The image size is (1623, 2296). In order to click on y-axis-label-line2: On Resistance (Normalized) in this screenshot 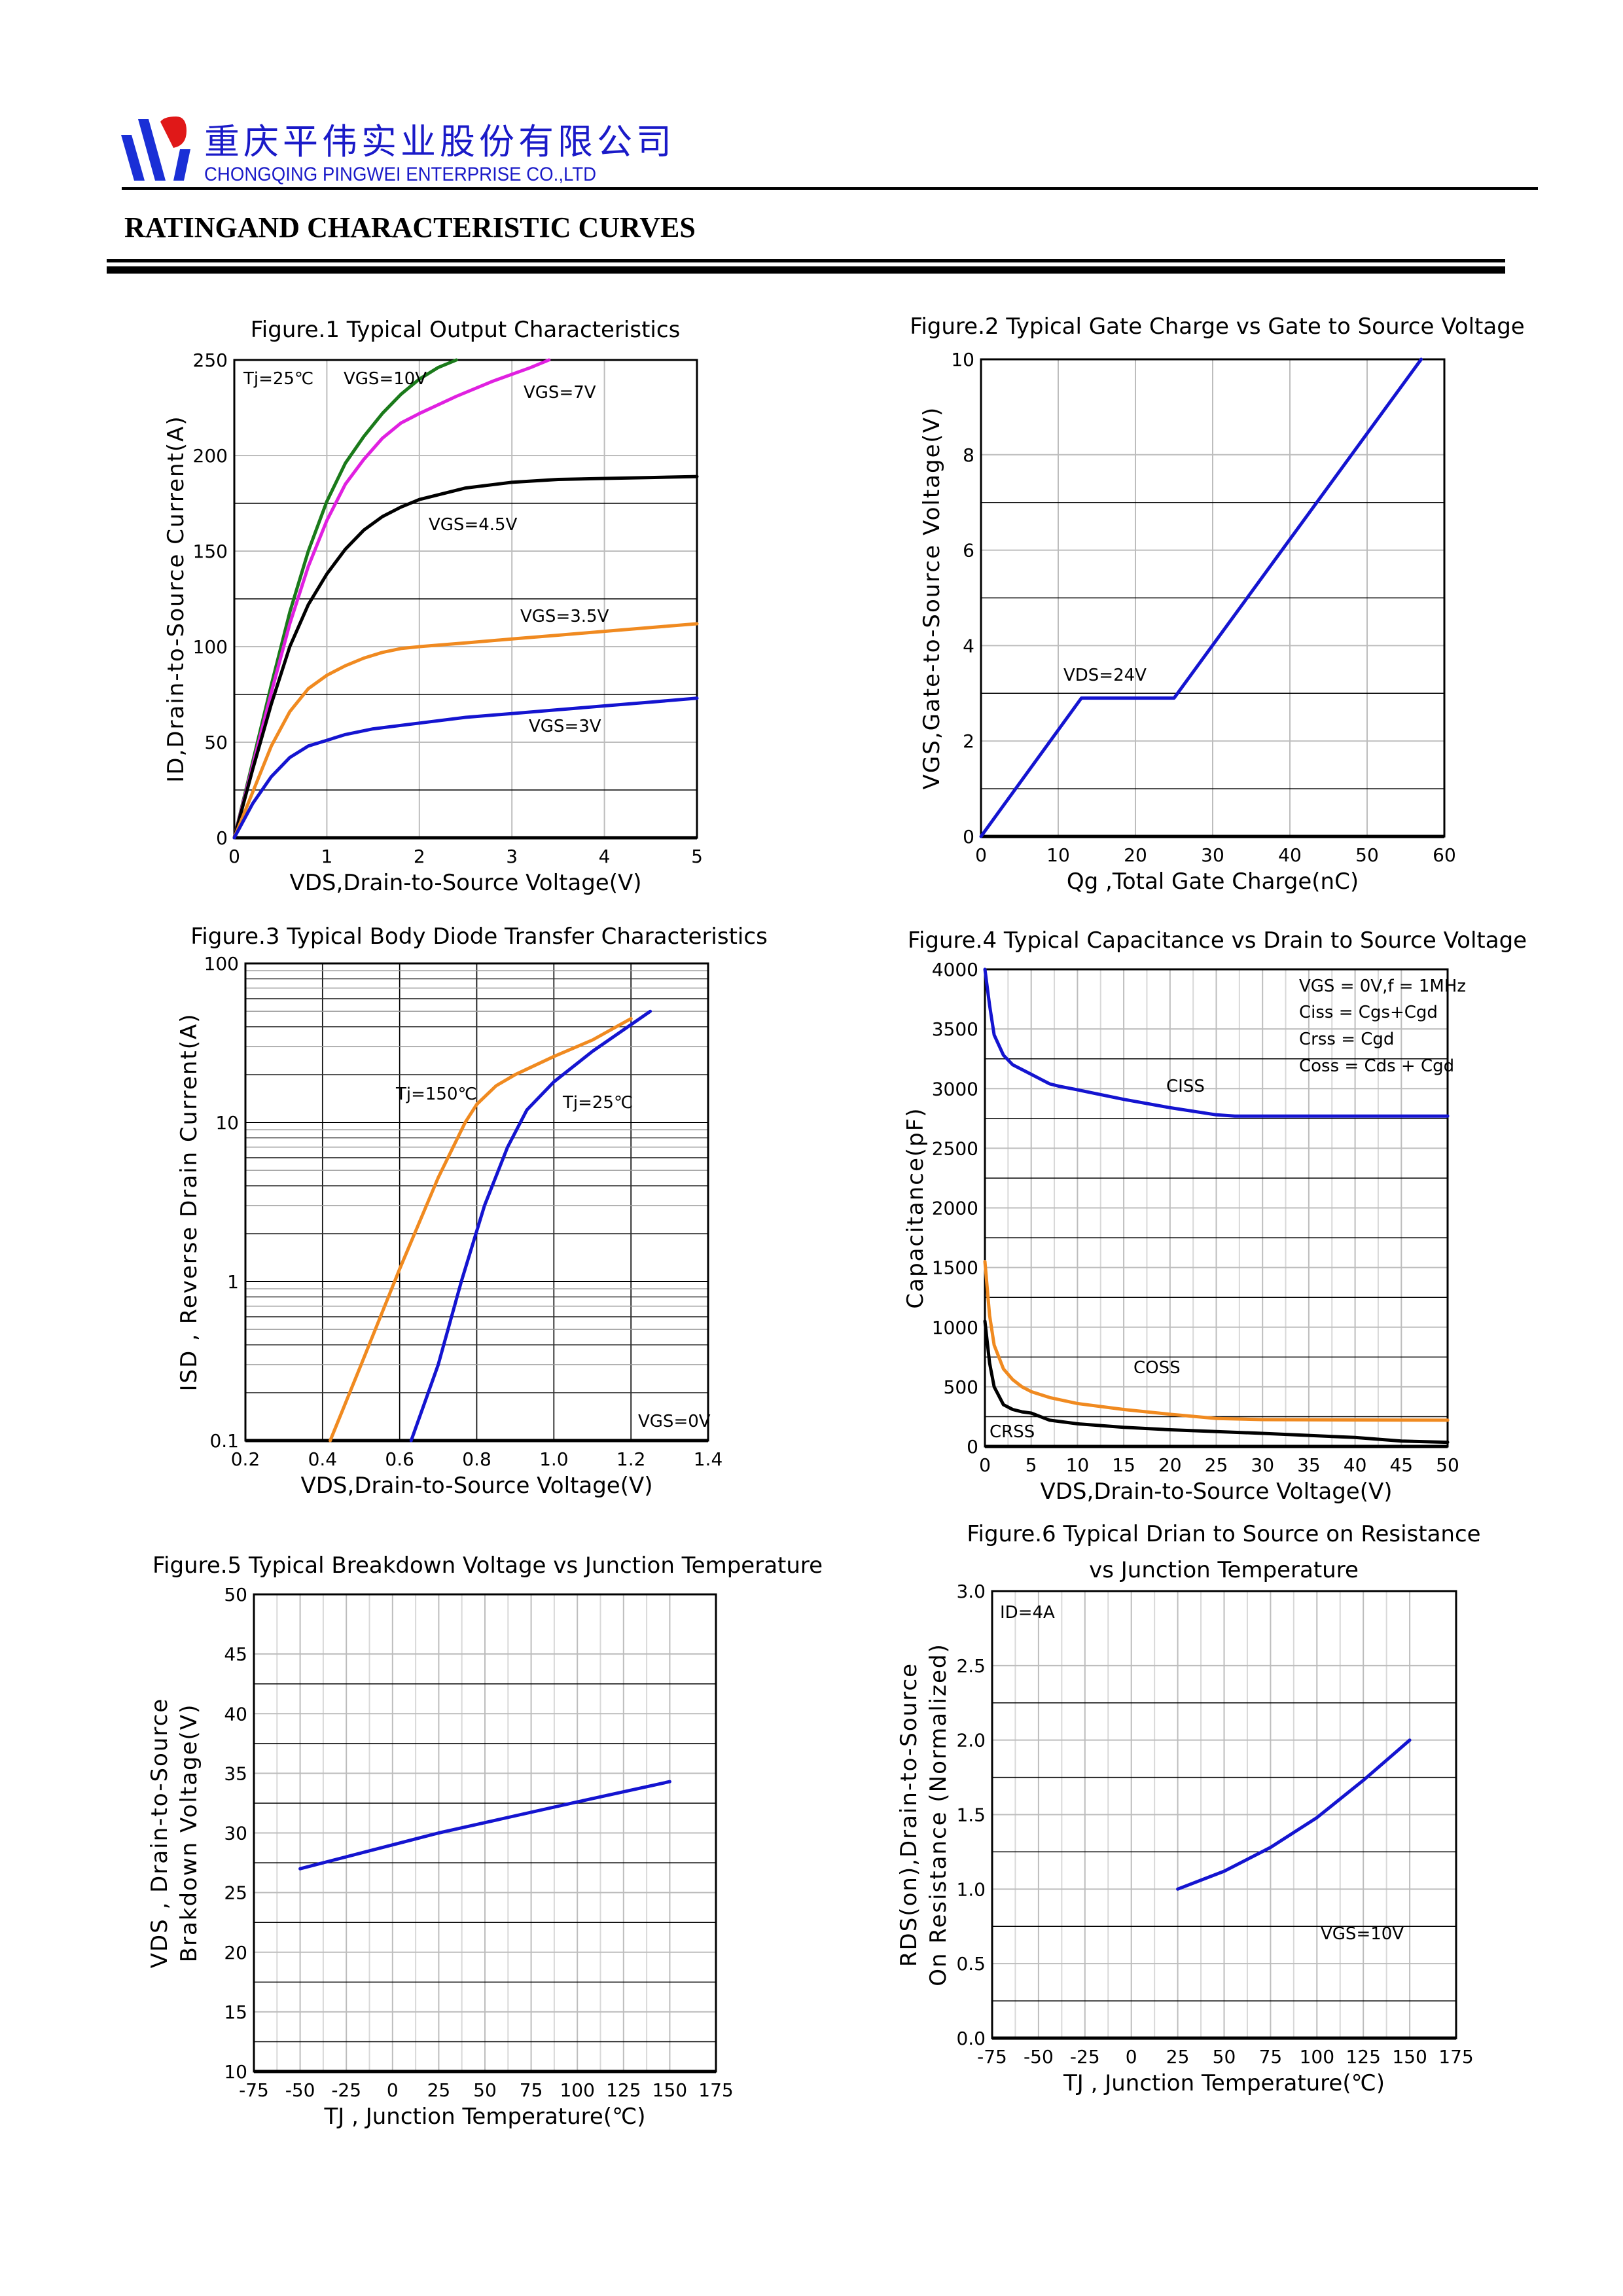, I will do `click(938, 1814)`.